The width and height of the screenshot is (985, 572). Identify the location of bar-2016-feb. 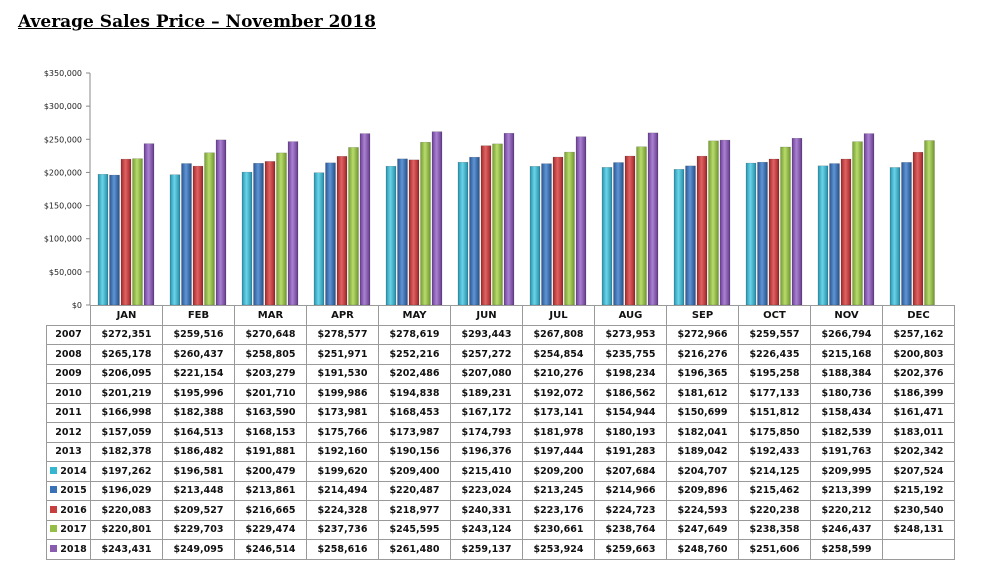
(198, 235).